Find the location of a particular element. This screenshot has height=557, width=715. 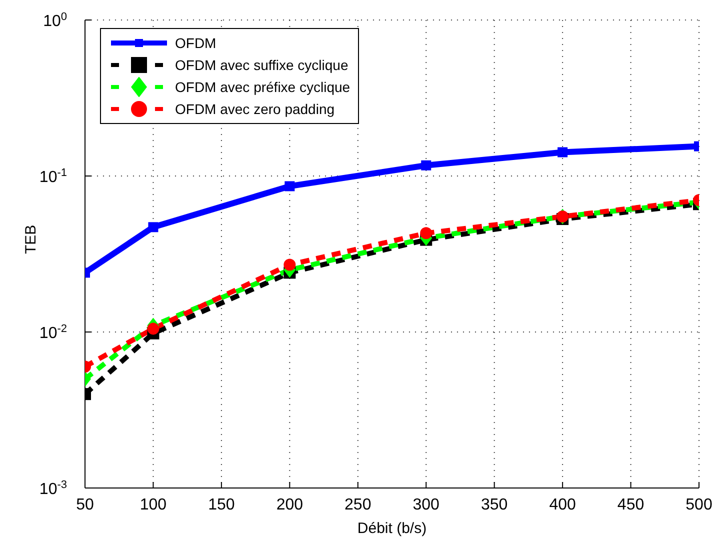

y-tick-label: 10$^{0}$ is located at coordinates (55, 20).